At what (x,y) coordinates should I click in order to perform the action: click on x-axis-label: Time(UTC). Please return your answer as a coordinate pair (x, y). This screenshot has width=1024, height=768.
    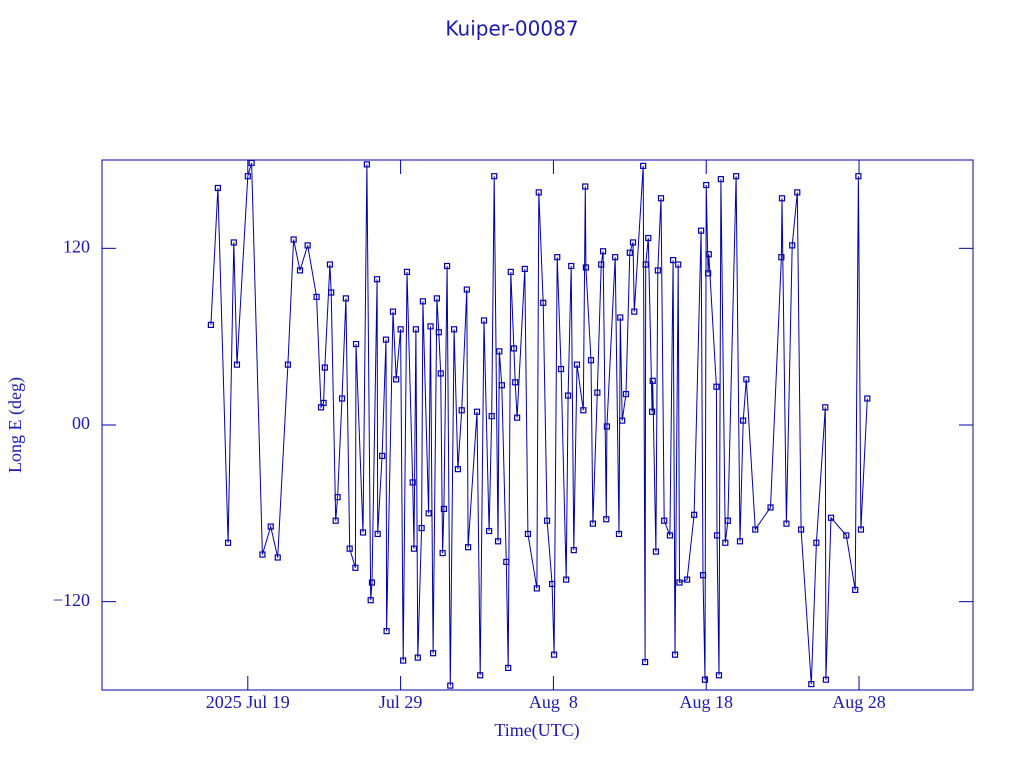
    Looking at the image, I should click on (536, 730).